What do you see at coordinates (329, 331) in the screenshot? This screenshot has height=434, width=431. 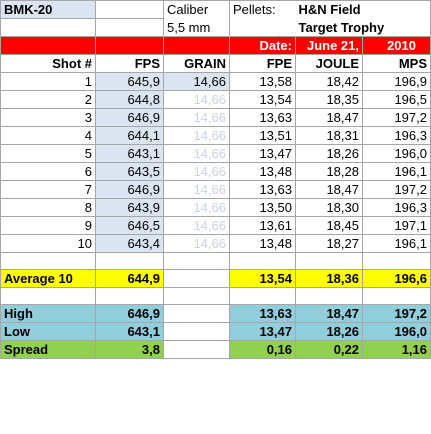 I see `low-joule-cell: 18,26` at bounding box center [329, 331].